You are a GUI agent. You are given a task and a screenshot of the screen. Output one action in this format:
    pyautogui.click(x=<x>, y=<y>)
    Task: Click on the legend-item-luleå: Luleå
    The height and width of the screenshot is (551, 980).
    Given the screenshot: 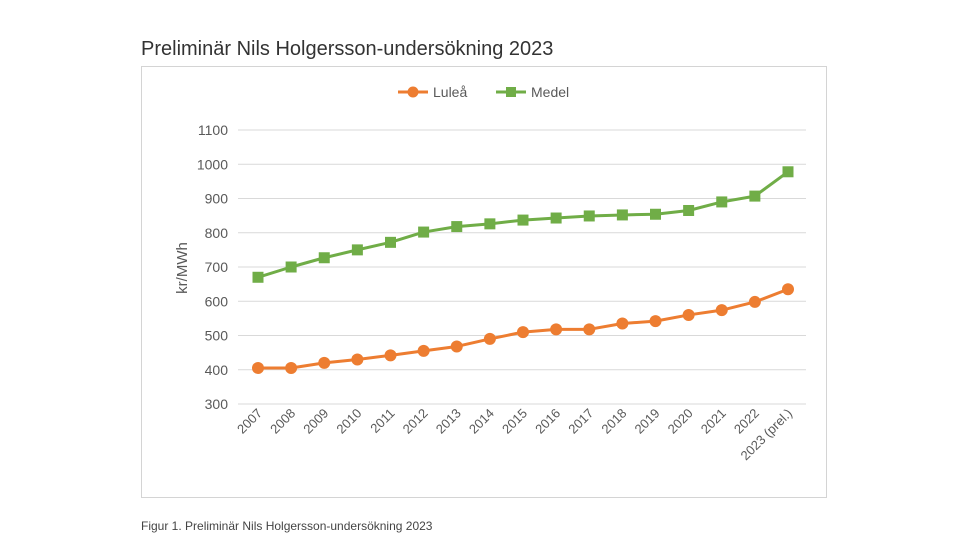 What is the action you would take?
    pyautogui.click(x=432, y=92)
    